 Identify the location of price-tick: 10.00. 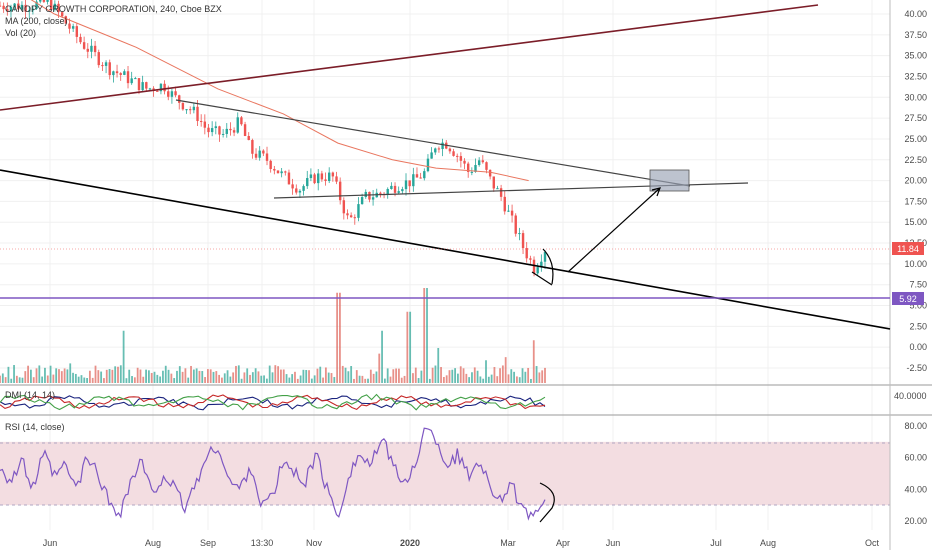
(915, 264).